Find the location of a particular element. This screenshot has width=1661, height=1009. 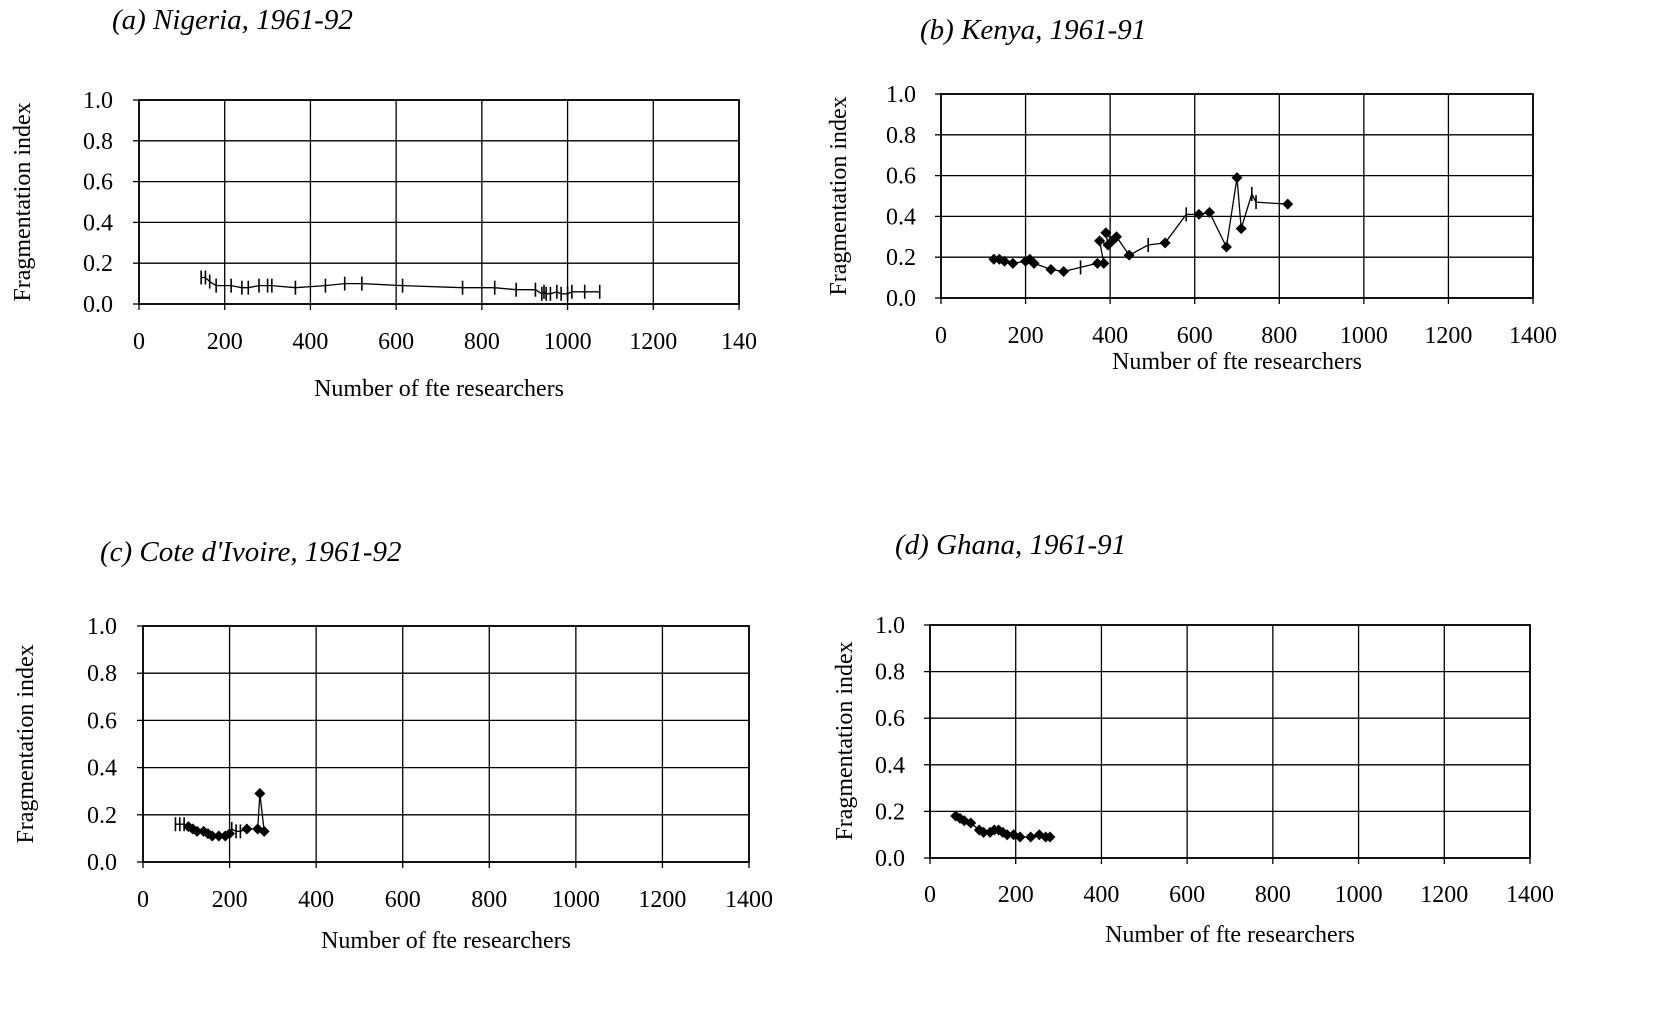

chart-c-title: (c) Cote d'Ivoire, 1961-92 is located at coordinates (251, 552).